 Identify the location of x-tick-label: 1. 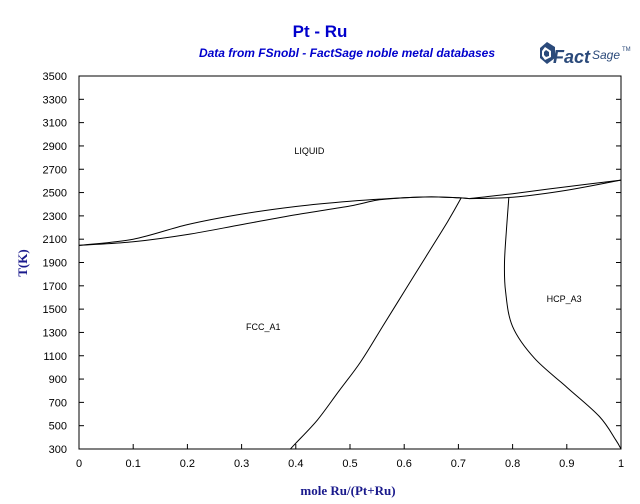
(621, 464).